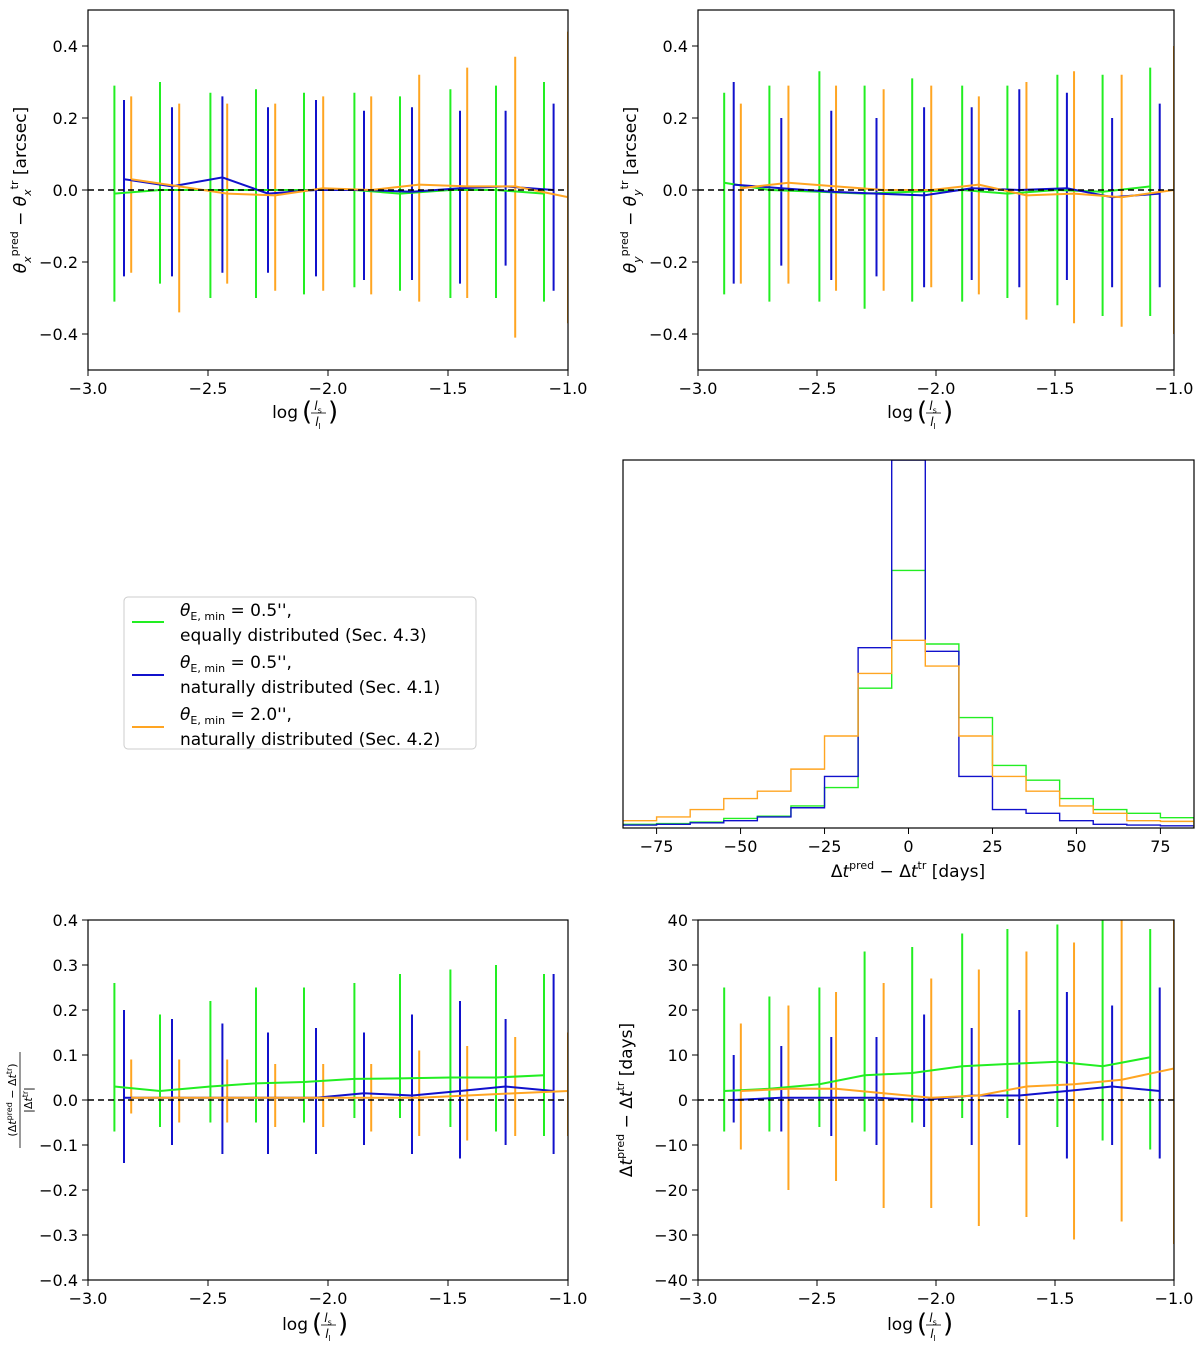  What do you see at coordinates (58, 1145) in the screenshot?
I see `y-tick-label: −0.1` at bounding box center [58, 1145].